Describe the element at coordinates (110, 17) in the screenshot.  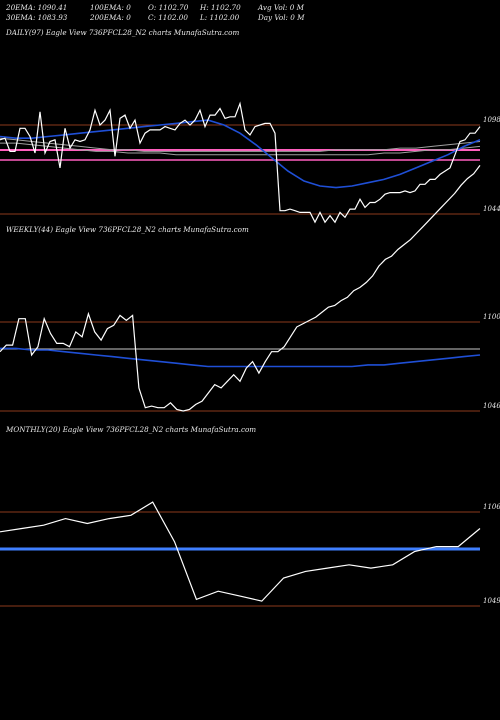
I see `ema200-readout: 200EMA: 0` at that location.